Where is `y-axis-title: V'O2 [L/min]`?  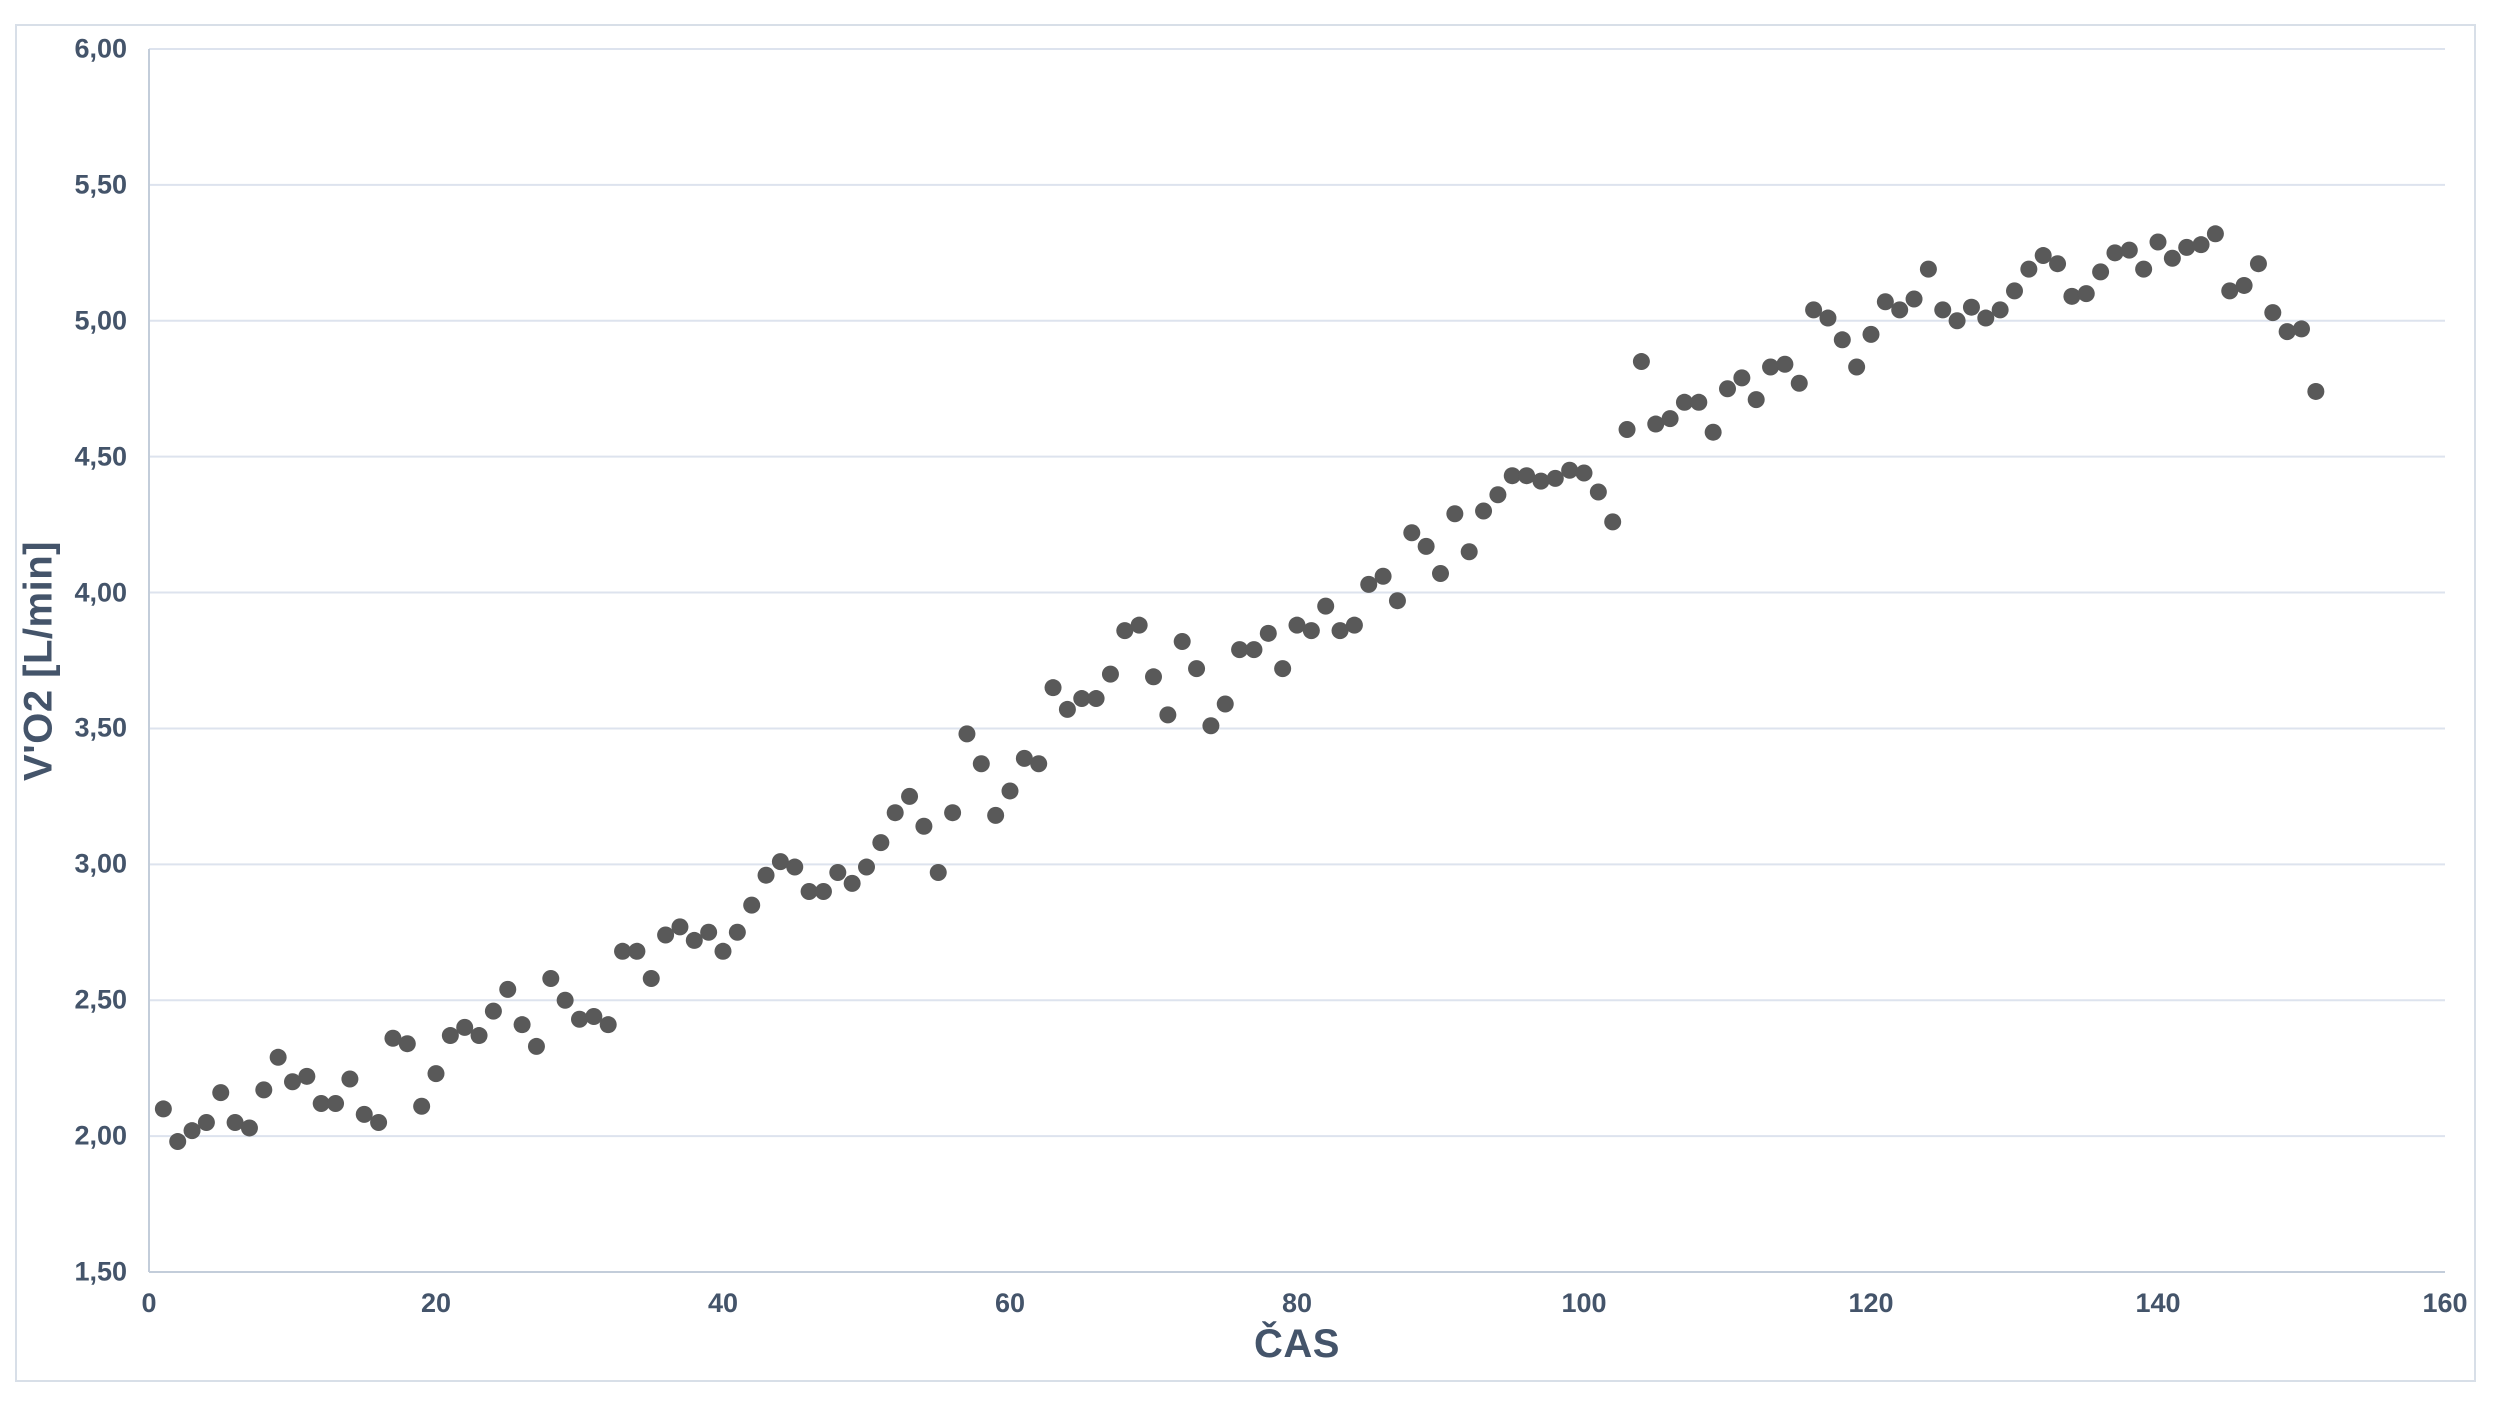 y-axis-title: V'O2 [L/min] is located at coordinates (38, 661).